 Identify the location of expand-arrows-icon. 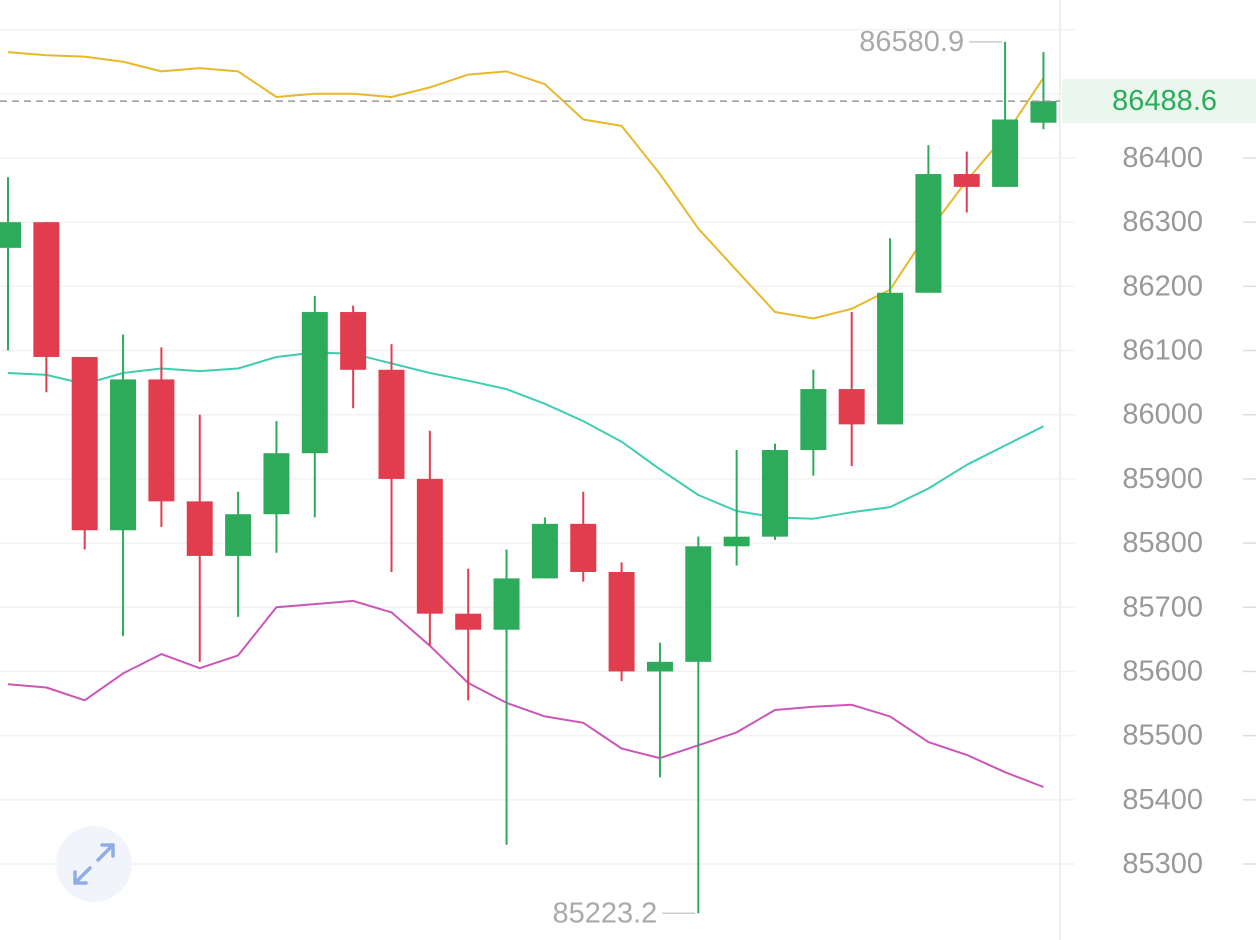
(94, 864).